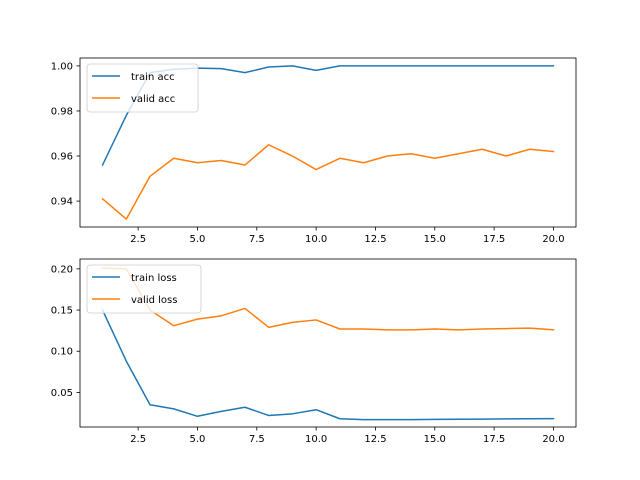 The height and width of the screenshot is (480, 640). Describe the element at coordinates (375, 439) in the screenshot. I see `loss-x-tick-label: 12.5` at that location.